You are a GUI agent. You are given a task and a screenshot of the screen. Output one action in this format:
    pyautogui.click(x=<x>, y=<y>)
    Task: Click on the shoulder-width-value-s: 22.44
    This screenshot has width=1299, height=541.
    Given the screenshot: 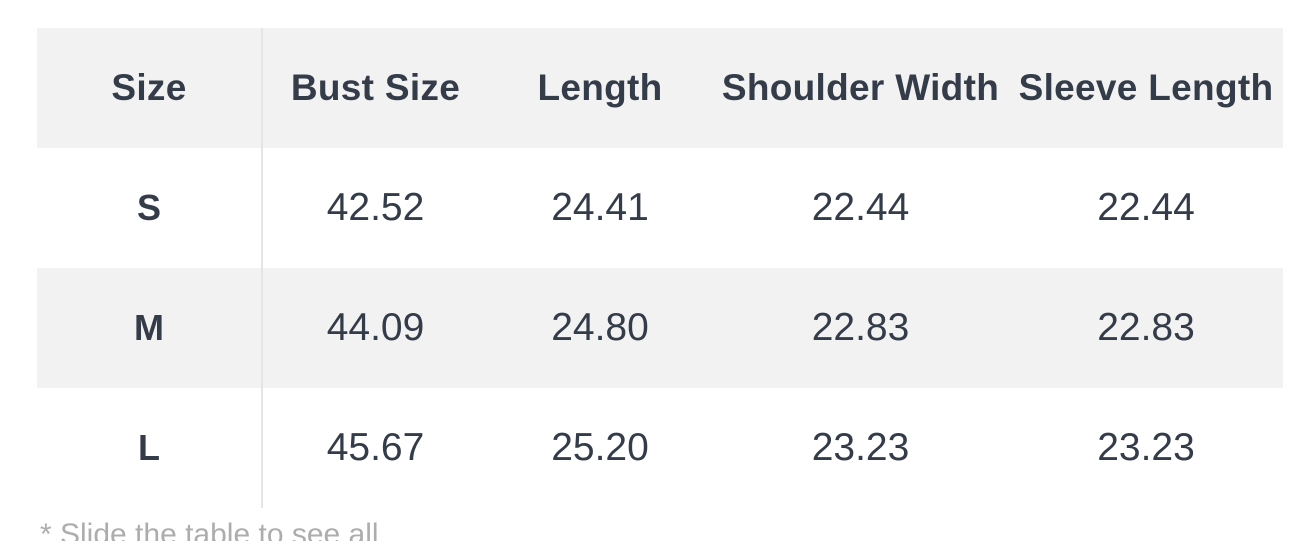 What is the action you would take?
    pyautogui.click(x=860, y=207)
    